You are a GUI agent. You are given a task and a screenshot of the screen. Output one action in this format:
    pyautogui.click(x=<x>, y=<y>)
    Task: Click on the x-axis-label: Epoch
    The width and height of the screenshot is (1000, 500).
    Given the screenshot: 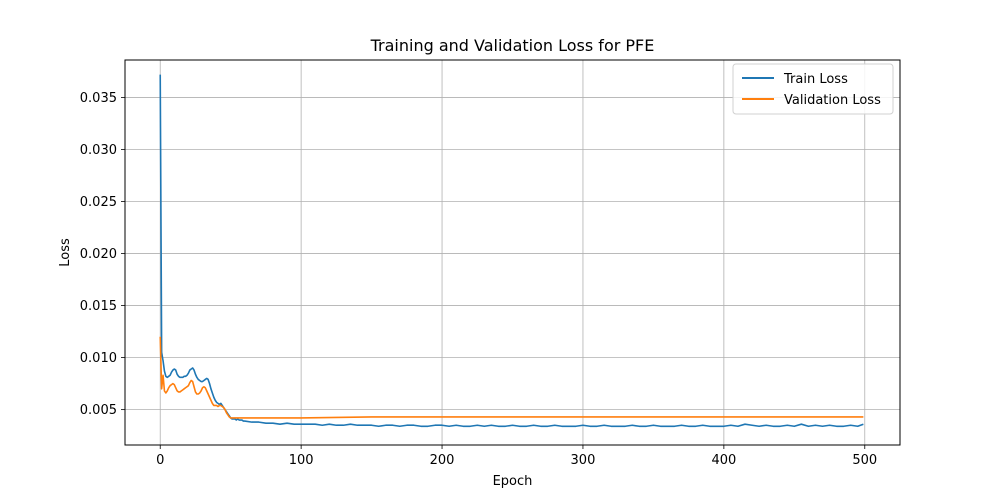 What is the action you would take?
    pyautogui.click(x=513, y=481)
    